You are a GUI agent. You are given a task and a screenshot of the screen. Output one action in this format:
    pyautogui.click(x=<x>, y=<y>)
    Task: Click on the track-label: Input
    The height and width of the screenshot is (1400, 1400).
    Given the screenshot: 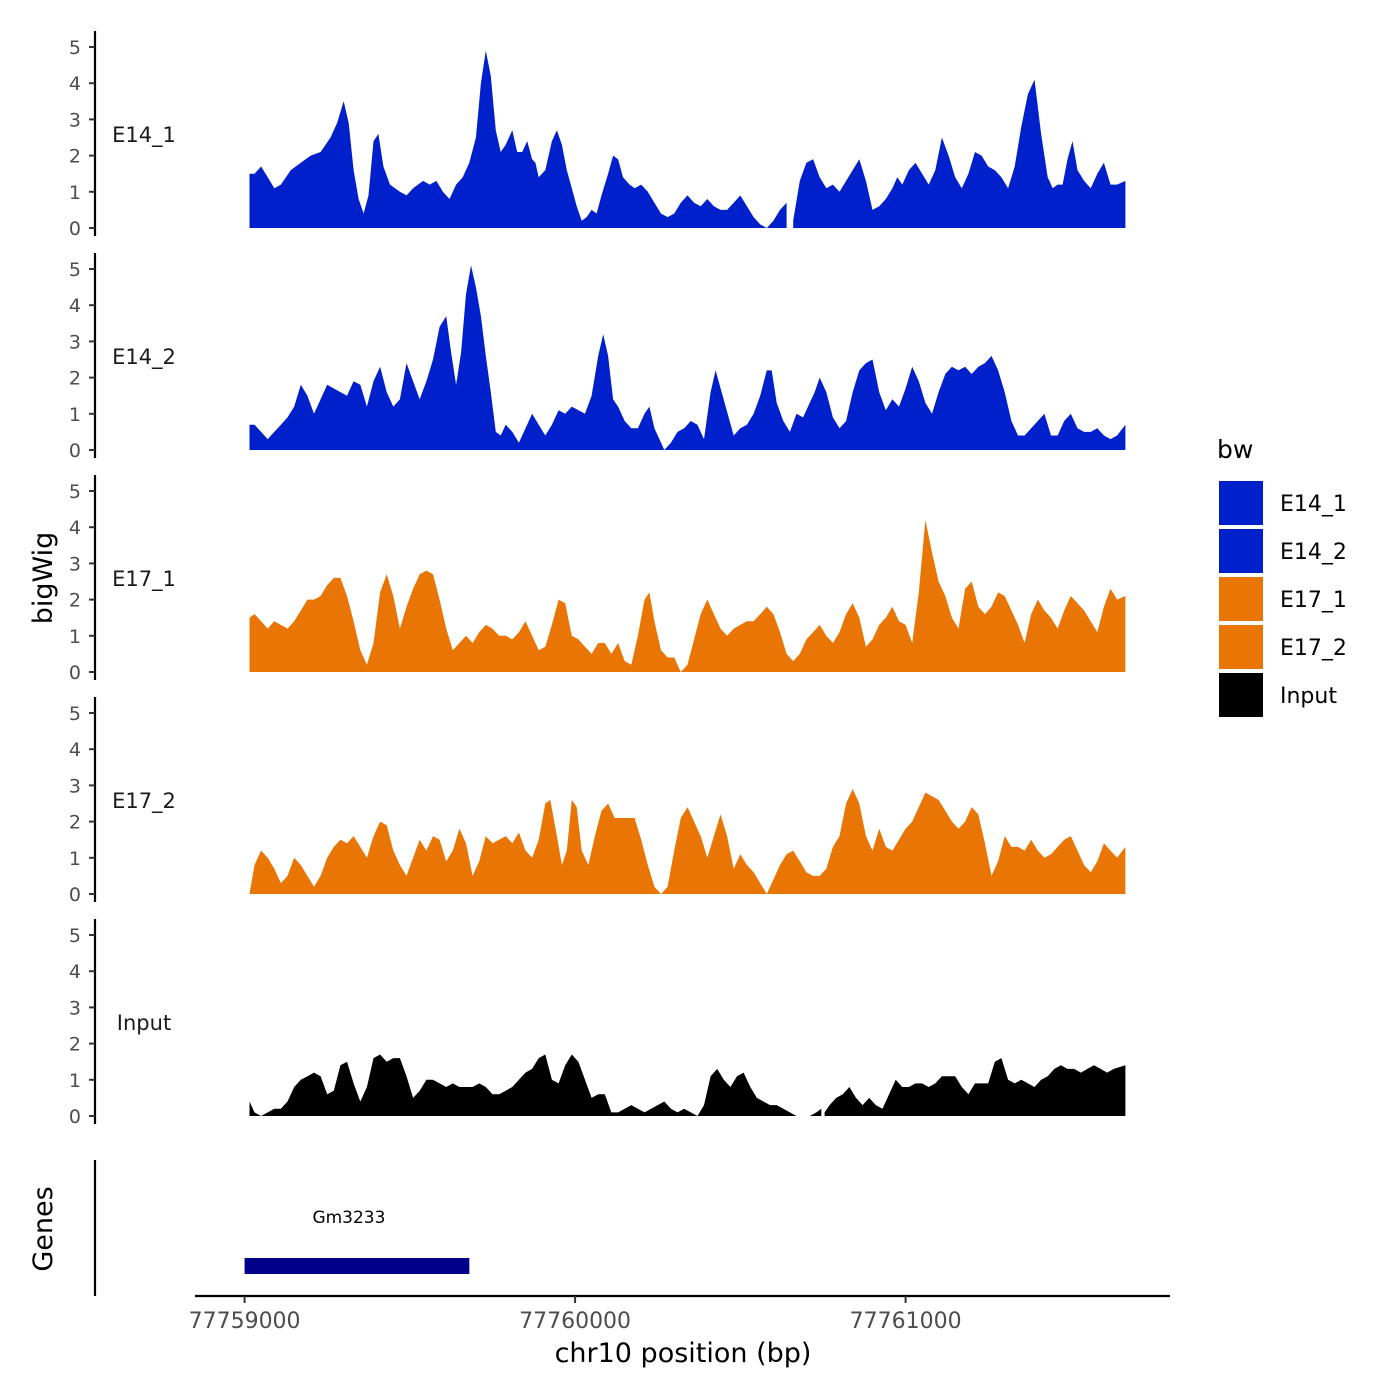 What is the action you would take?
    pyautogui.click(x=144, y=1023)
    